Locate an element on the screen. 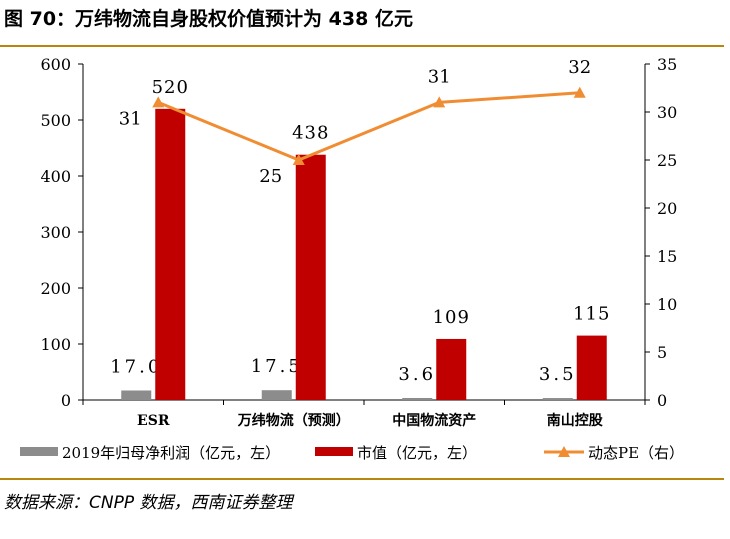 This screenshot has height=539, width=730. category-label: 中国物流资产 is located at coordinates (434, 420).